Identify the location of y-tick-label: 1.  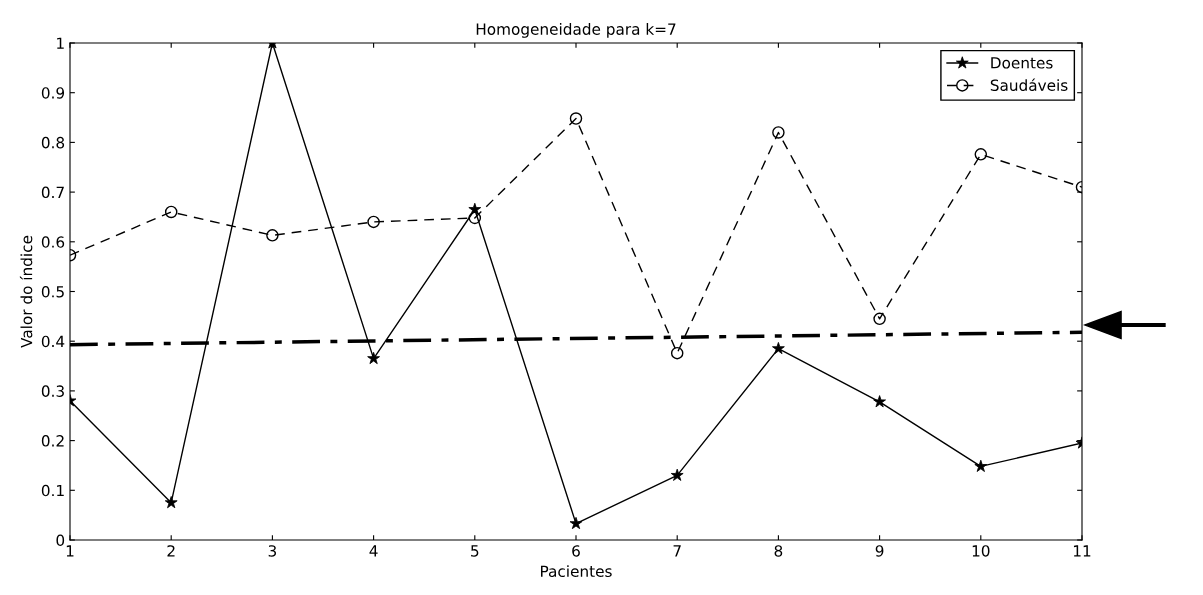
(60, 43).